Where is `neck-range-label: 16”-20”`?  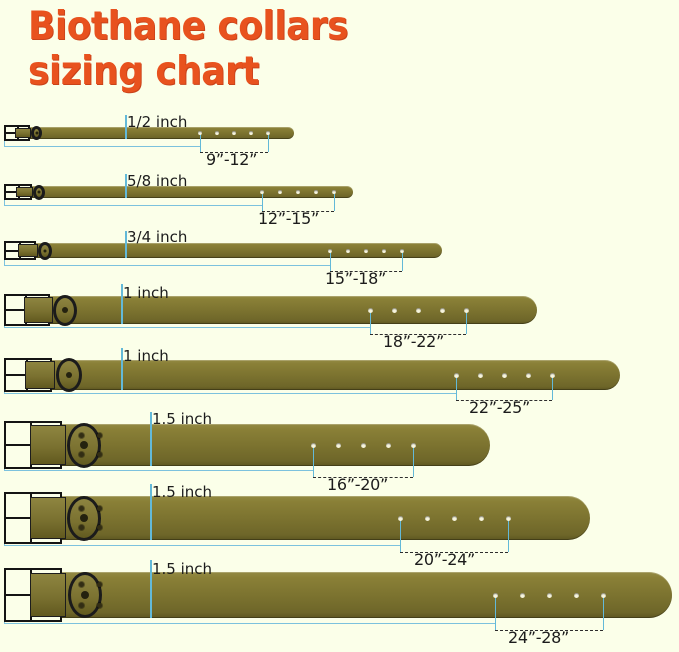
neck-range-label: 16”-20” is located at coordinates (357, 484).